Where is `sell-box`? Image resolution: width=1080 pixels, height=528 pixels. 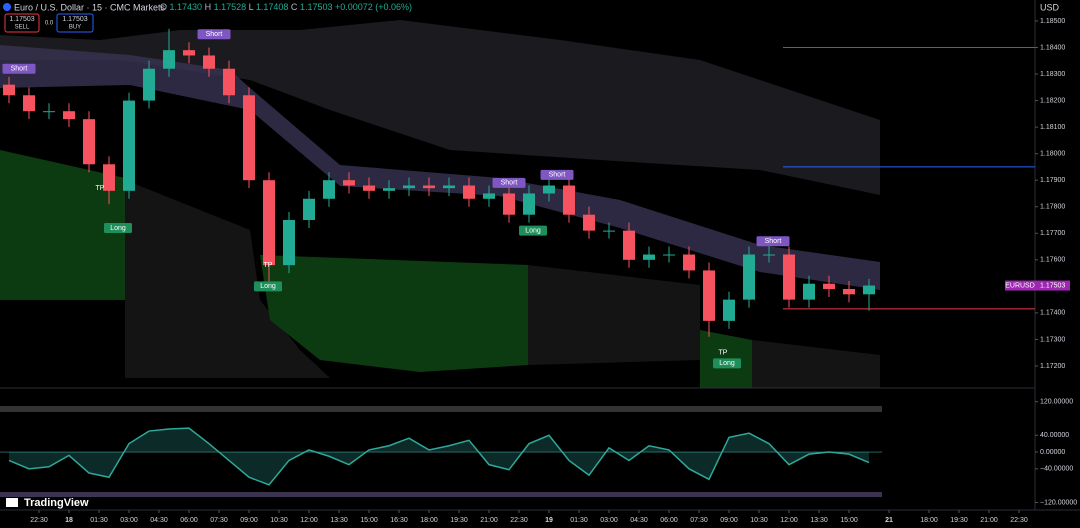
sell-box is located at coordinates (22, 23).